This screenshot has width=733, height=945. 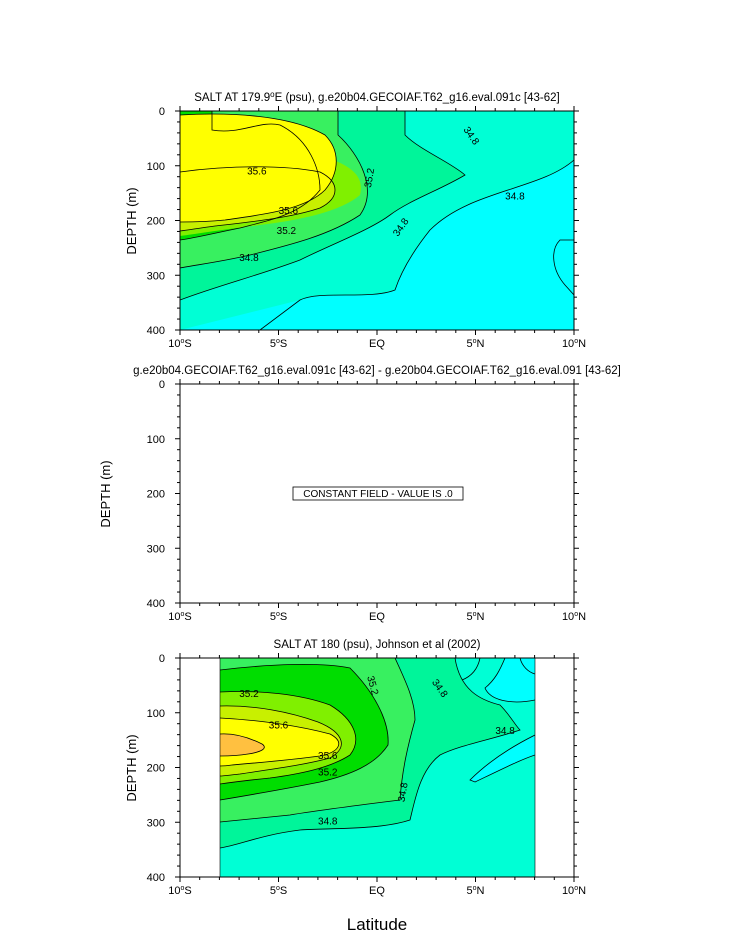 I want to click on panel-3-ticks, so click(x=377, y=767).